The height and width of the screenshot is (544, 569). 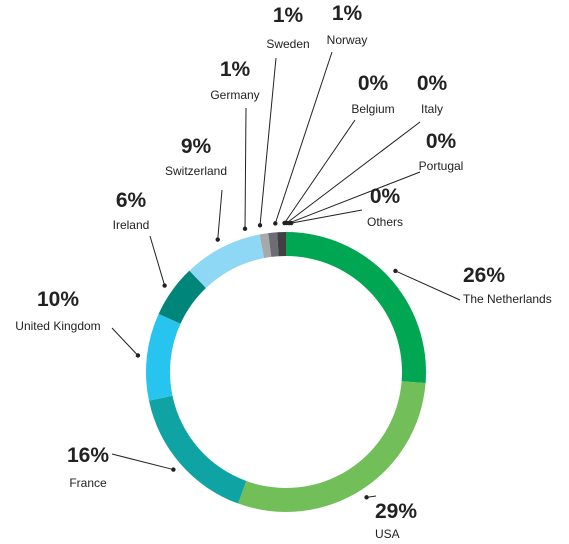 I want to click on country-label: United Kingdom, so click(x=57, y=326).